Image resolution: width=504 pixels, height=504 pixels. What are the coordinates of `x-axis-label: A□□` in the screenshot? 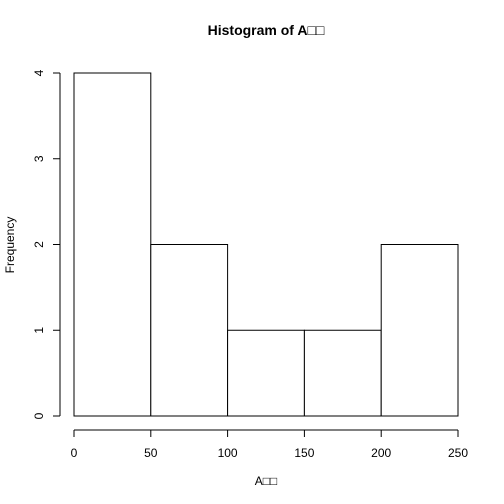 It's located at (266, 481).